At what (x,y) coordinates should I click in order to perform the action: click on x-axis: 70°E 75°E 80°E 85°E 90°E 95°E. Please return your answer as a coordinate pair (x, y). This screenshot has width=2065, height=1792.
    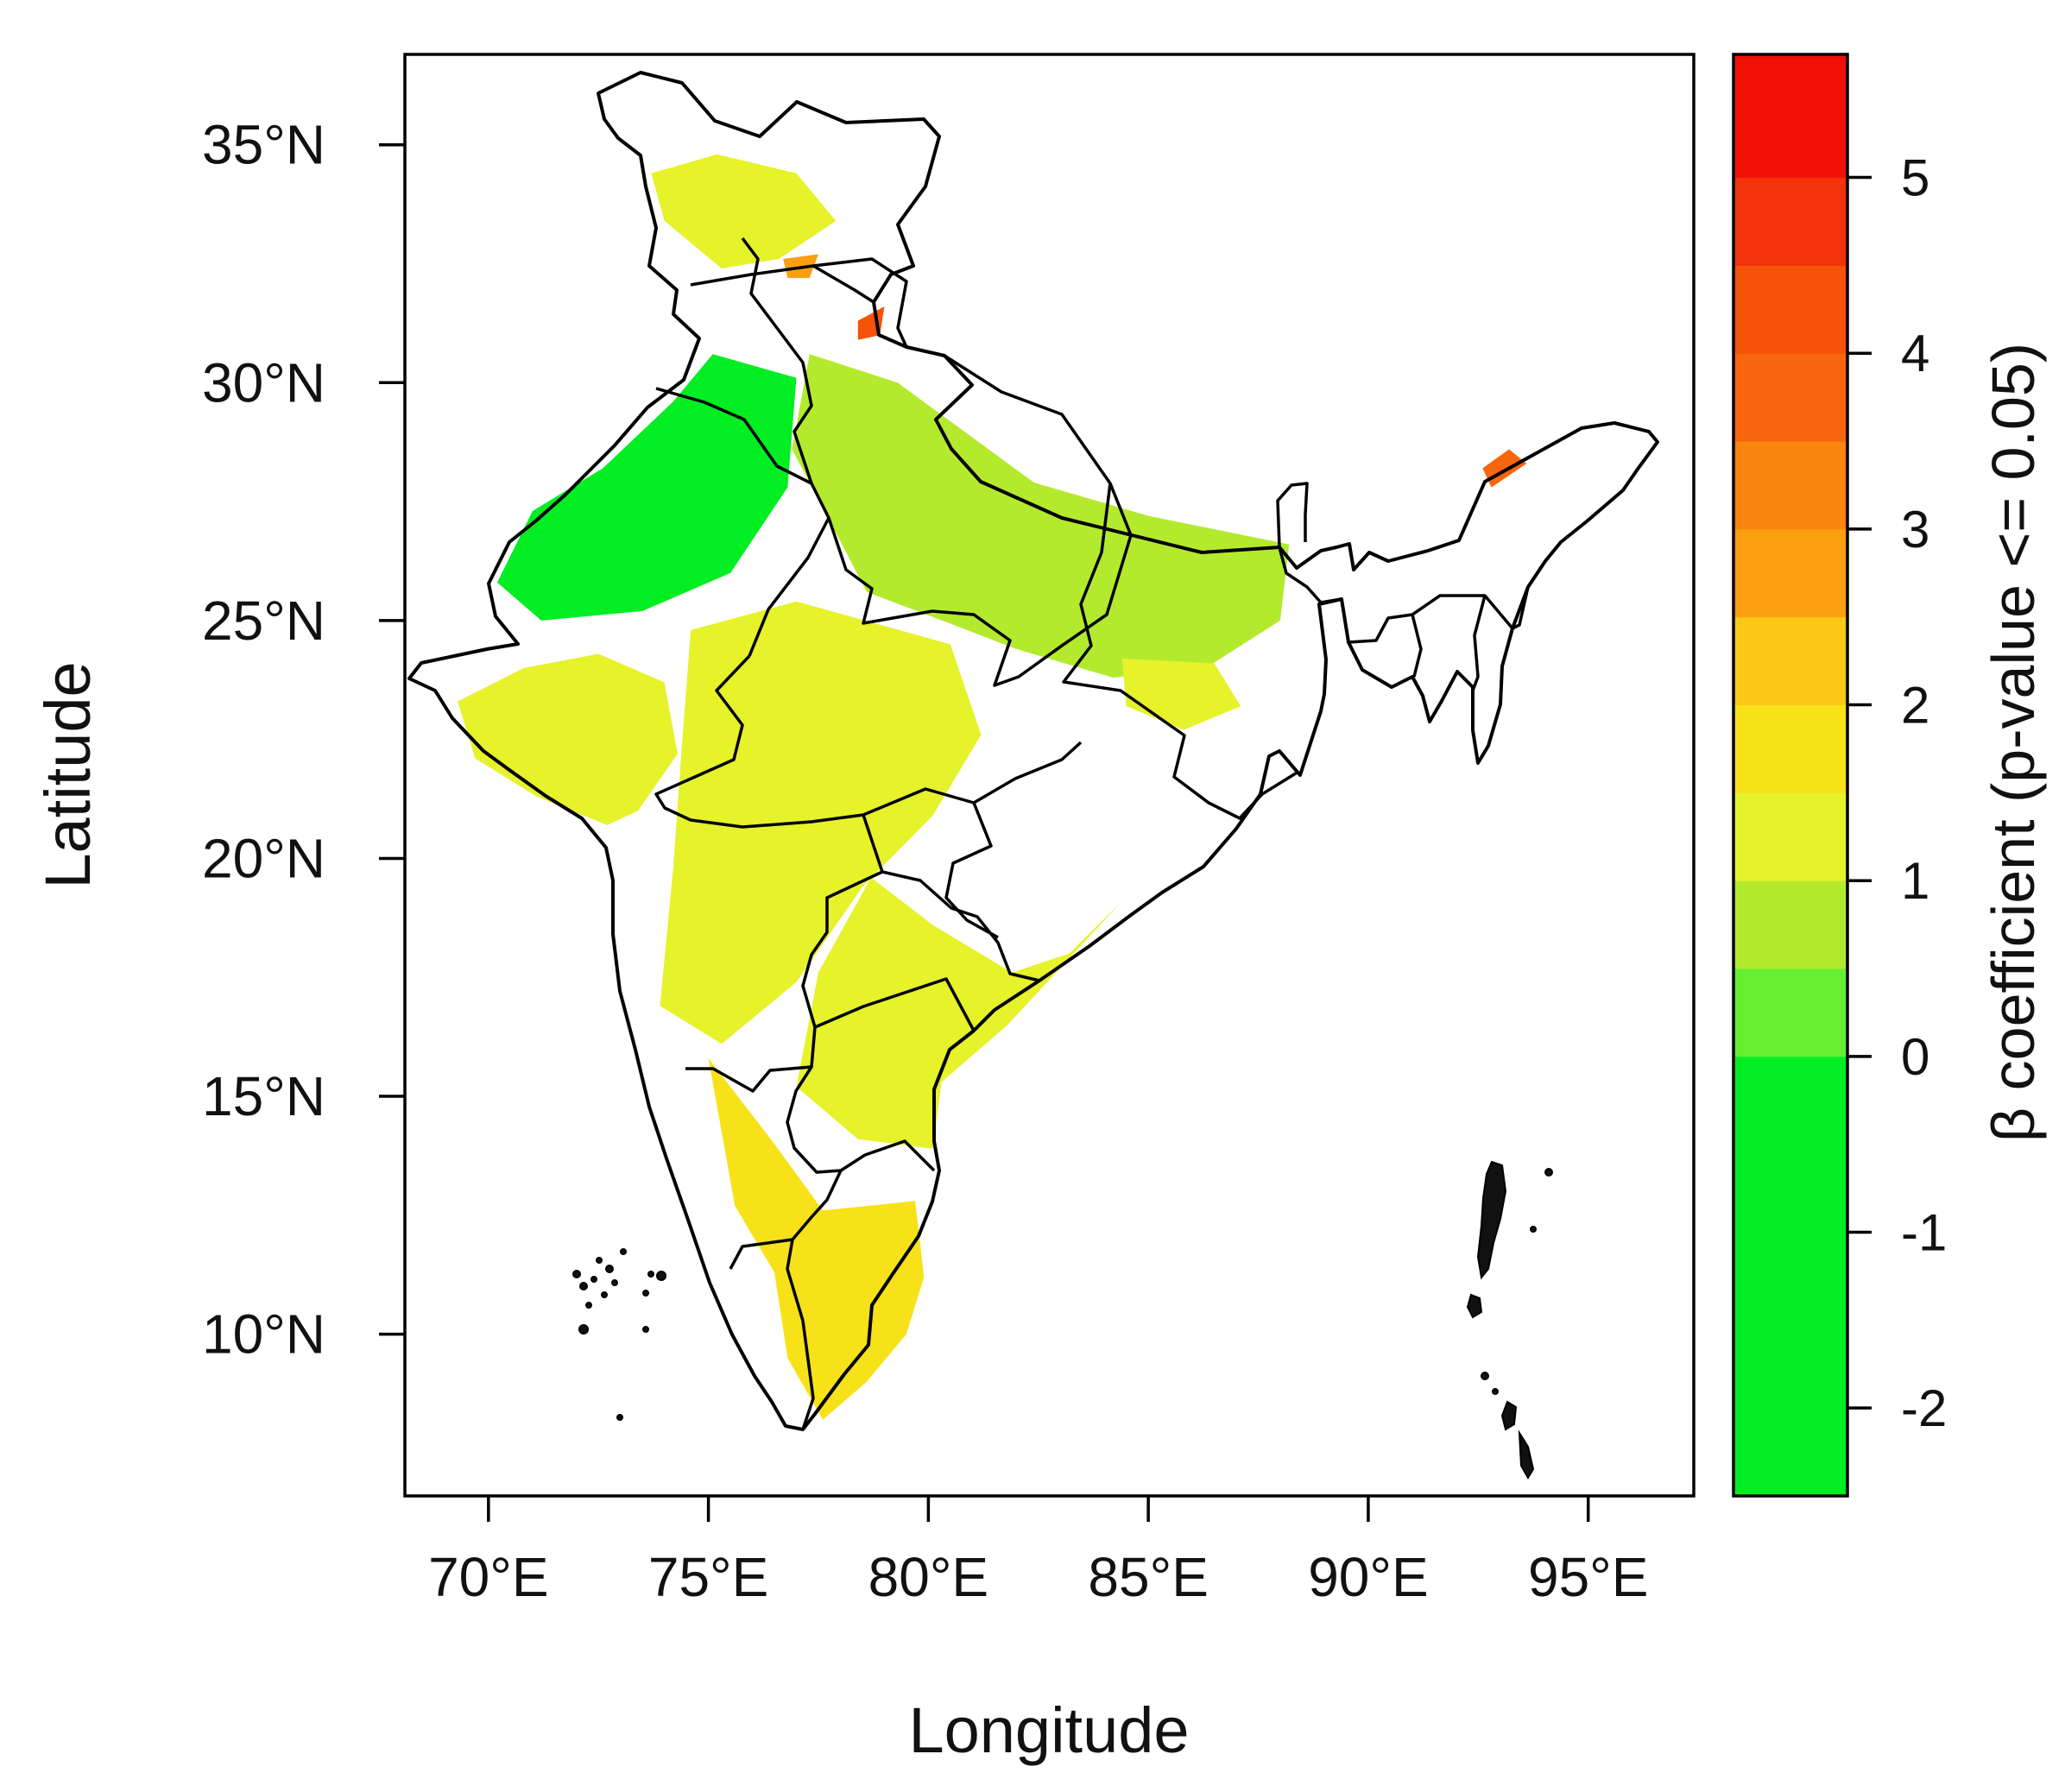
    Looking at the image, I should click on (1038, 1552).